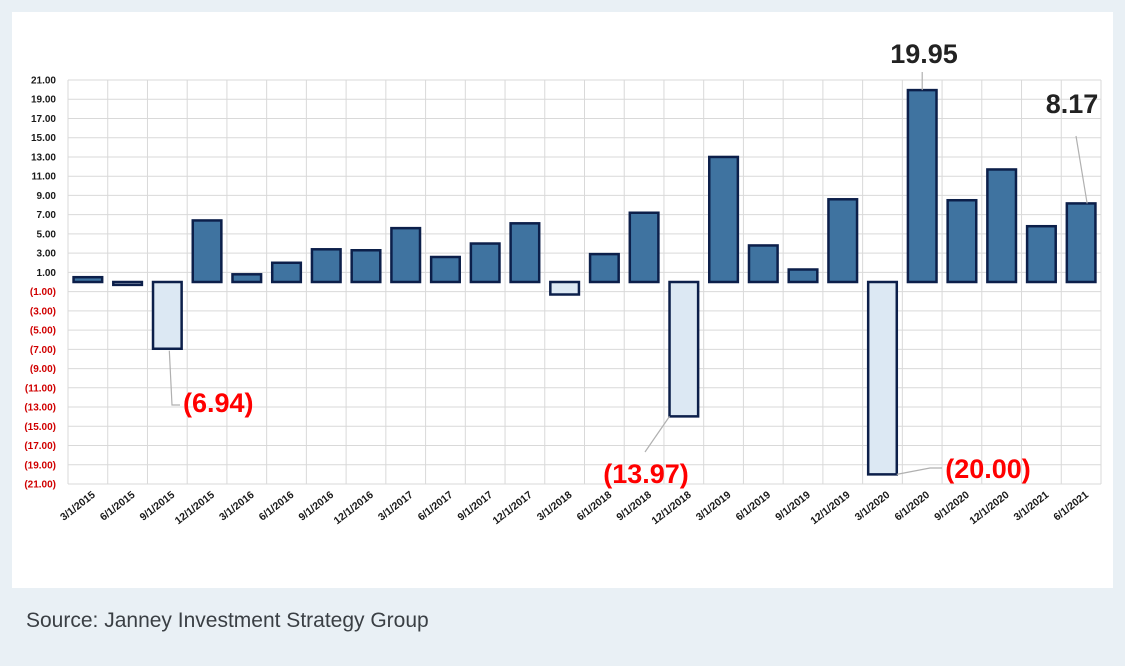  I want to click on x-tick-label: 12/1/2016, so click(354, 508).